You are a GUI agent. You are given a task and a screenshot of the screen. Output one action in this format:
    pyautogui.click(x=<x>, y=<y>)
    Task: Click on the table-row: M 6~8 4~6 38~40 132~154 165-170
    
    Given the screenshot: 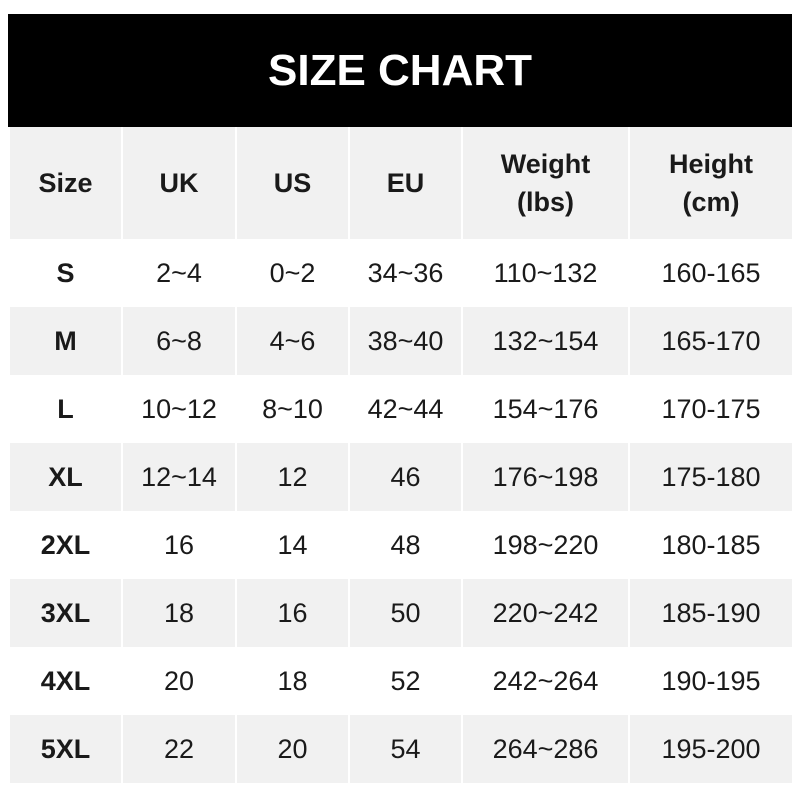 What is the action you would take?
    pyautogui.click(x=401, y=341)
    